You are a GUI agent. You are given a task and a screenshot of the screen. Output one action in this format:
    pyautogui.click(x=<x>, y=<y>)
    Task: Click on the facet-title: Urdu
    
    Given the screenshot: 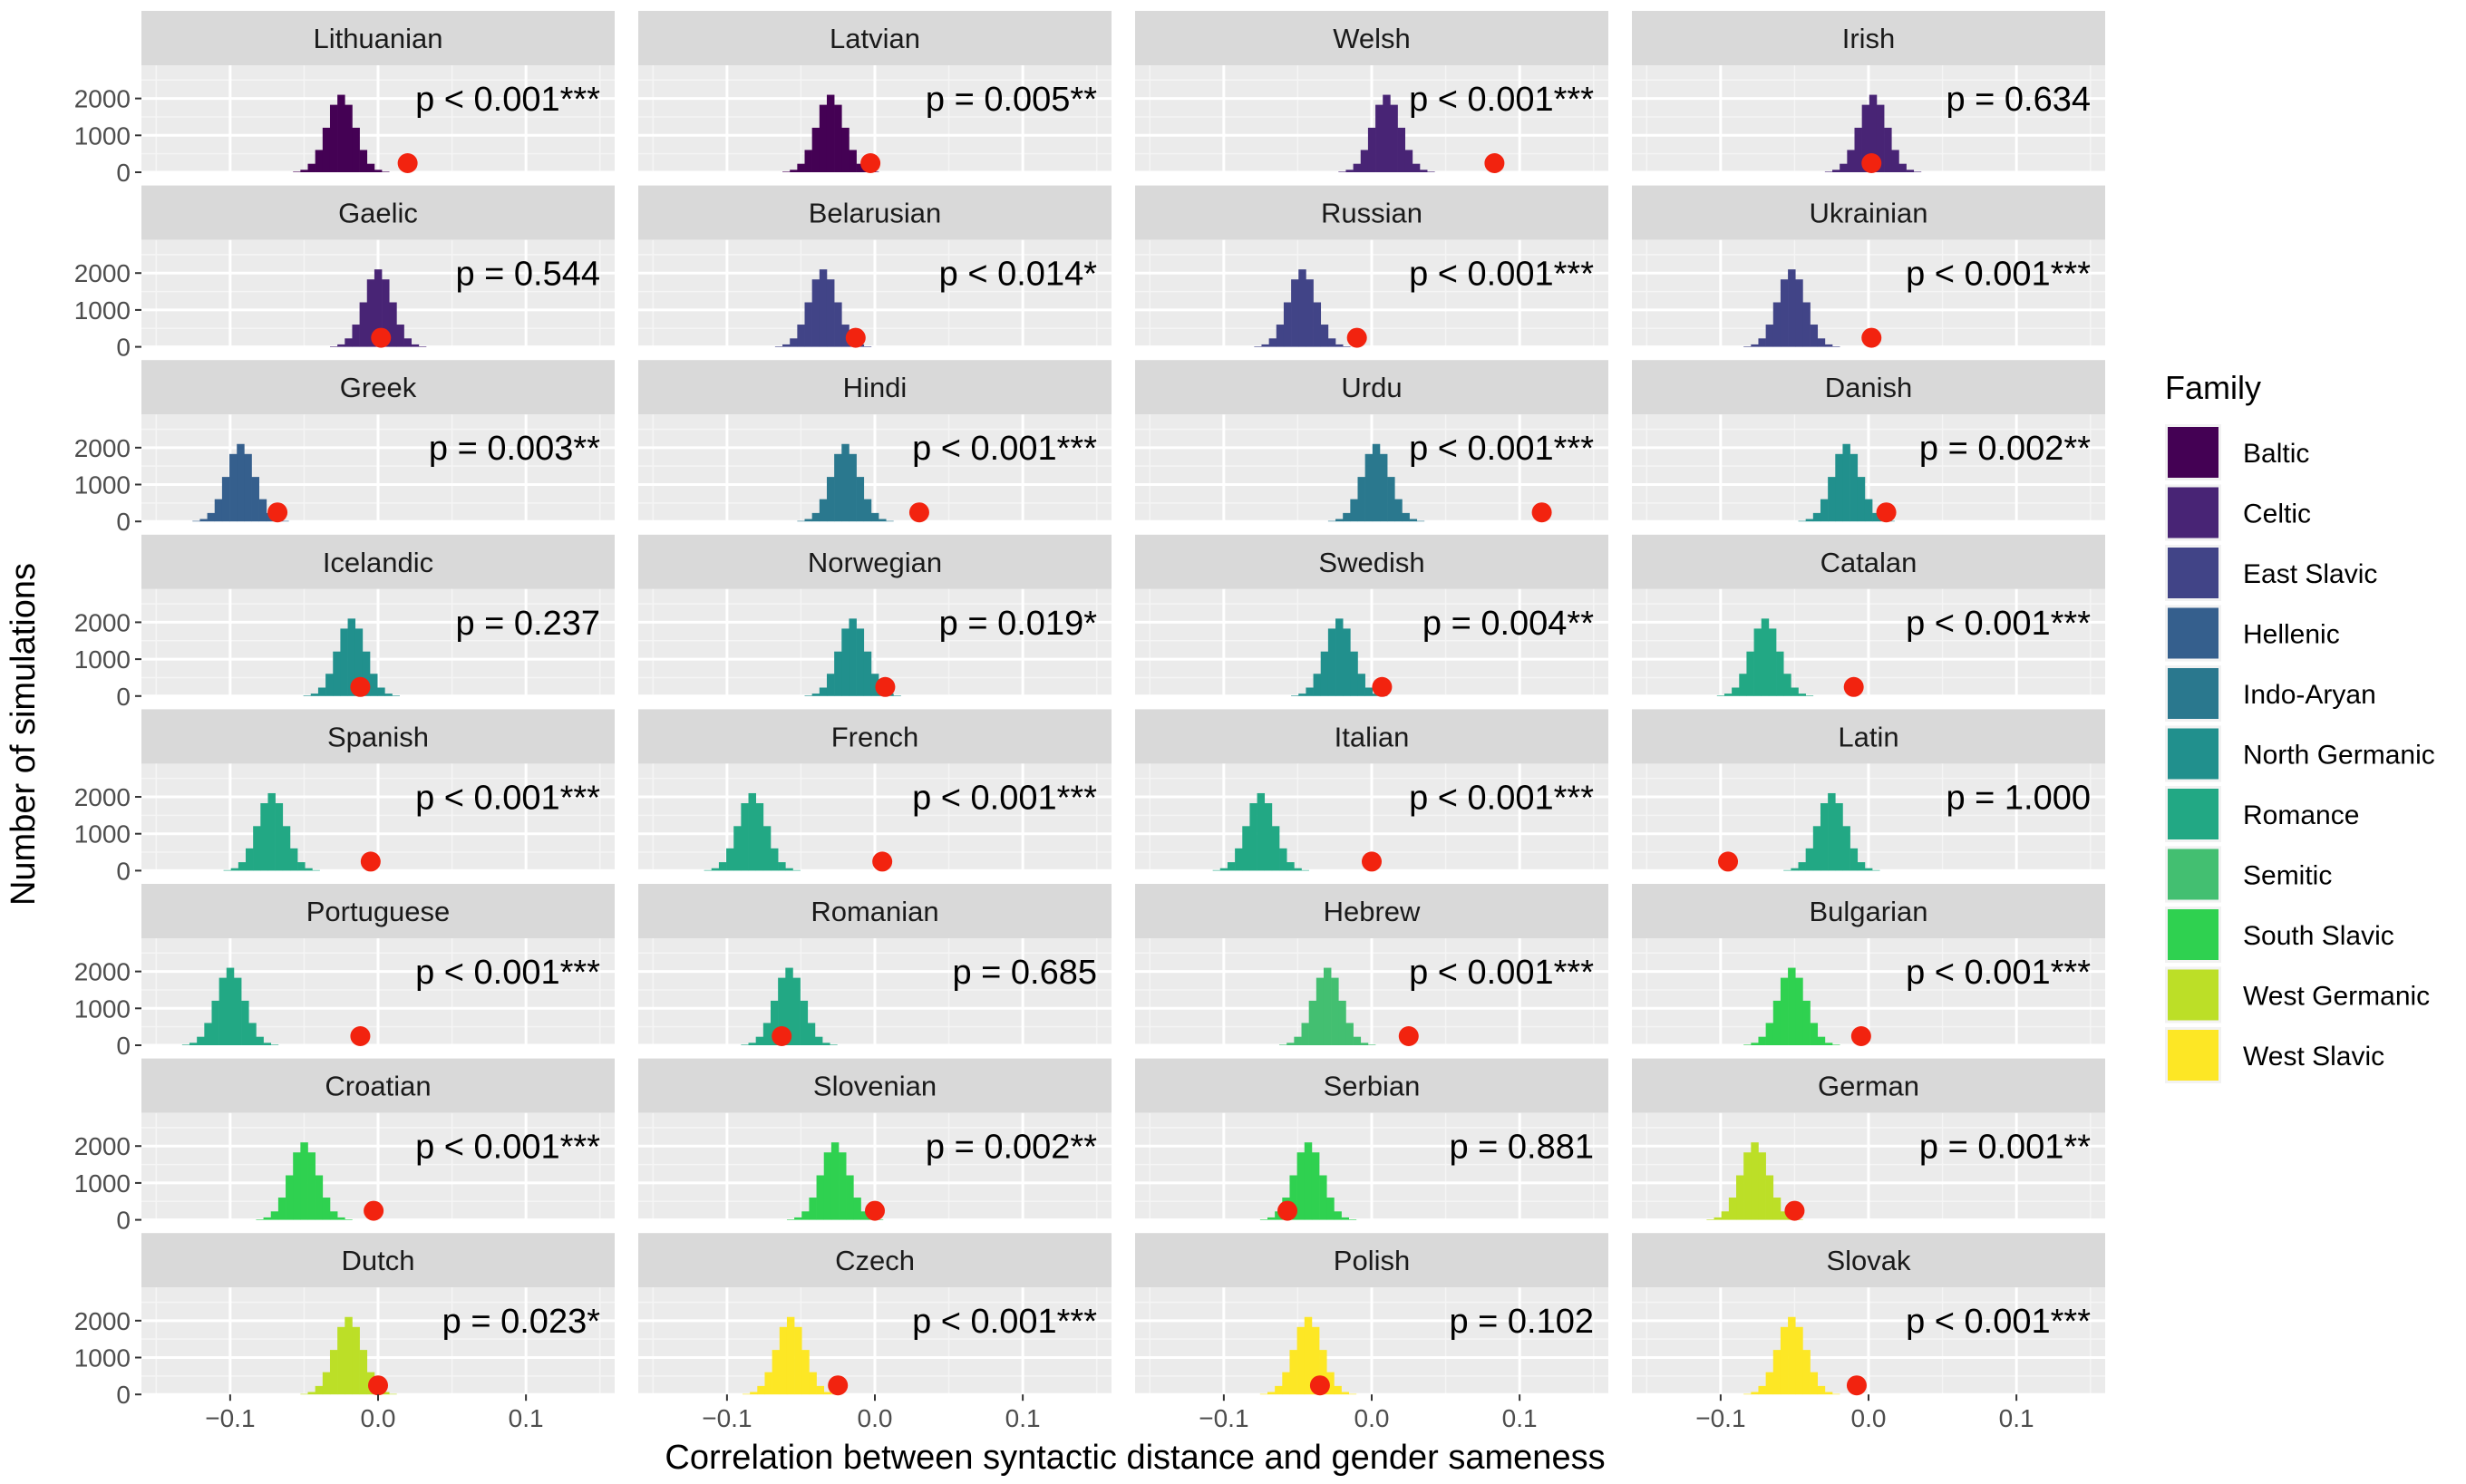 What is the action you would take?
    pyautogui.click(x=1371, y=387)
    